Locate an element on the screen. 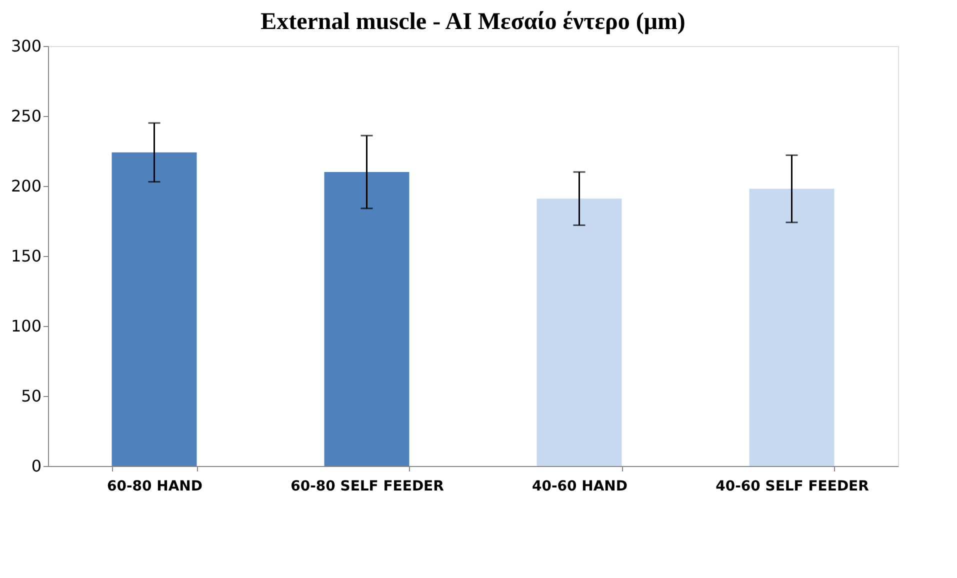  y-tick-label: 300 is located at coordinates (26, 46).